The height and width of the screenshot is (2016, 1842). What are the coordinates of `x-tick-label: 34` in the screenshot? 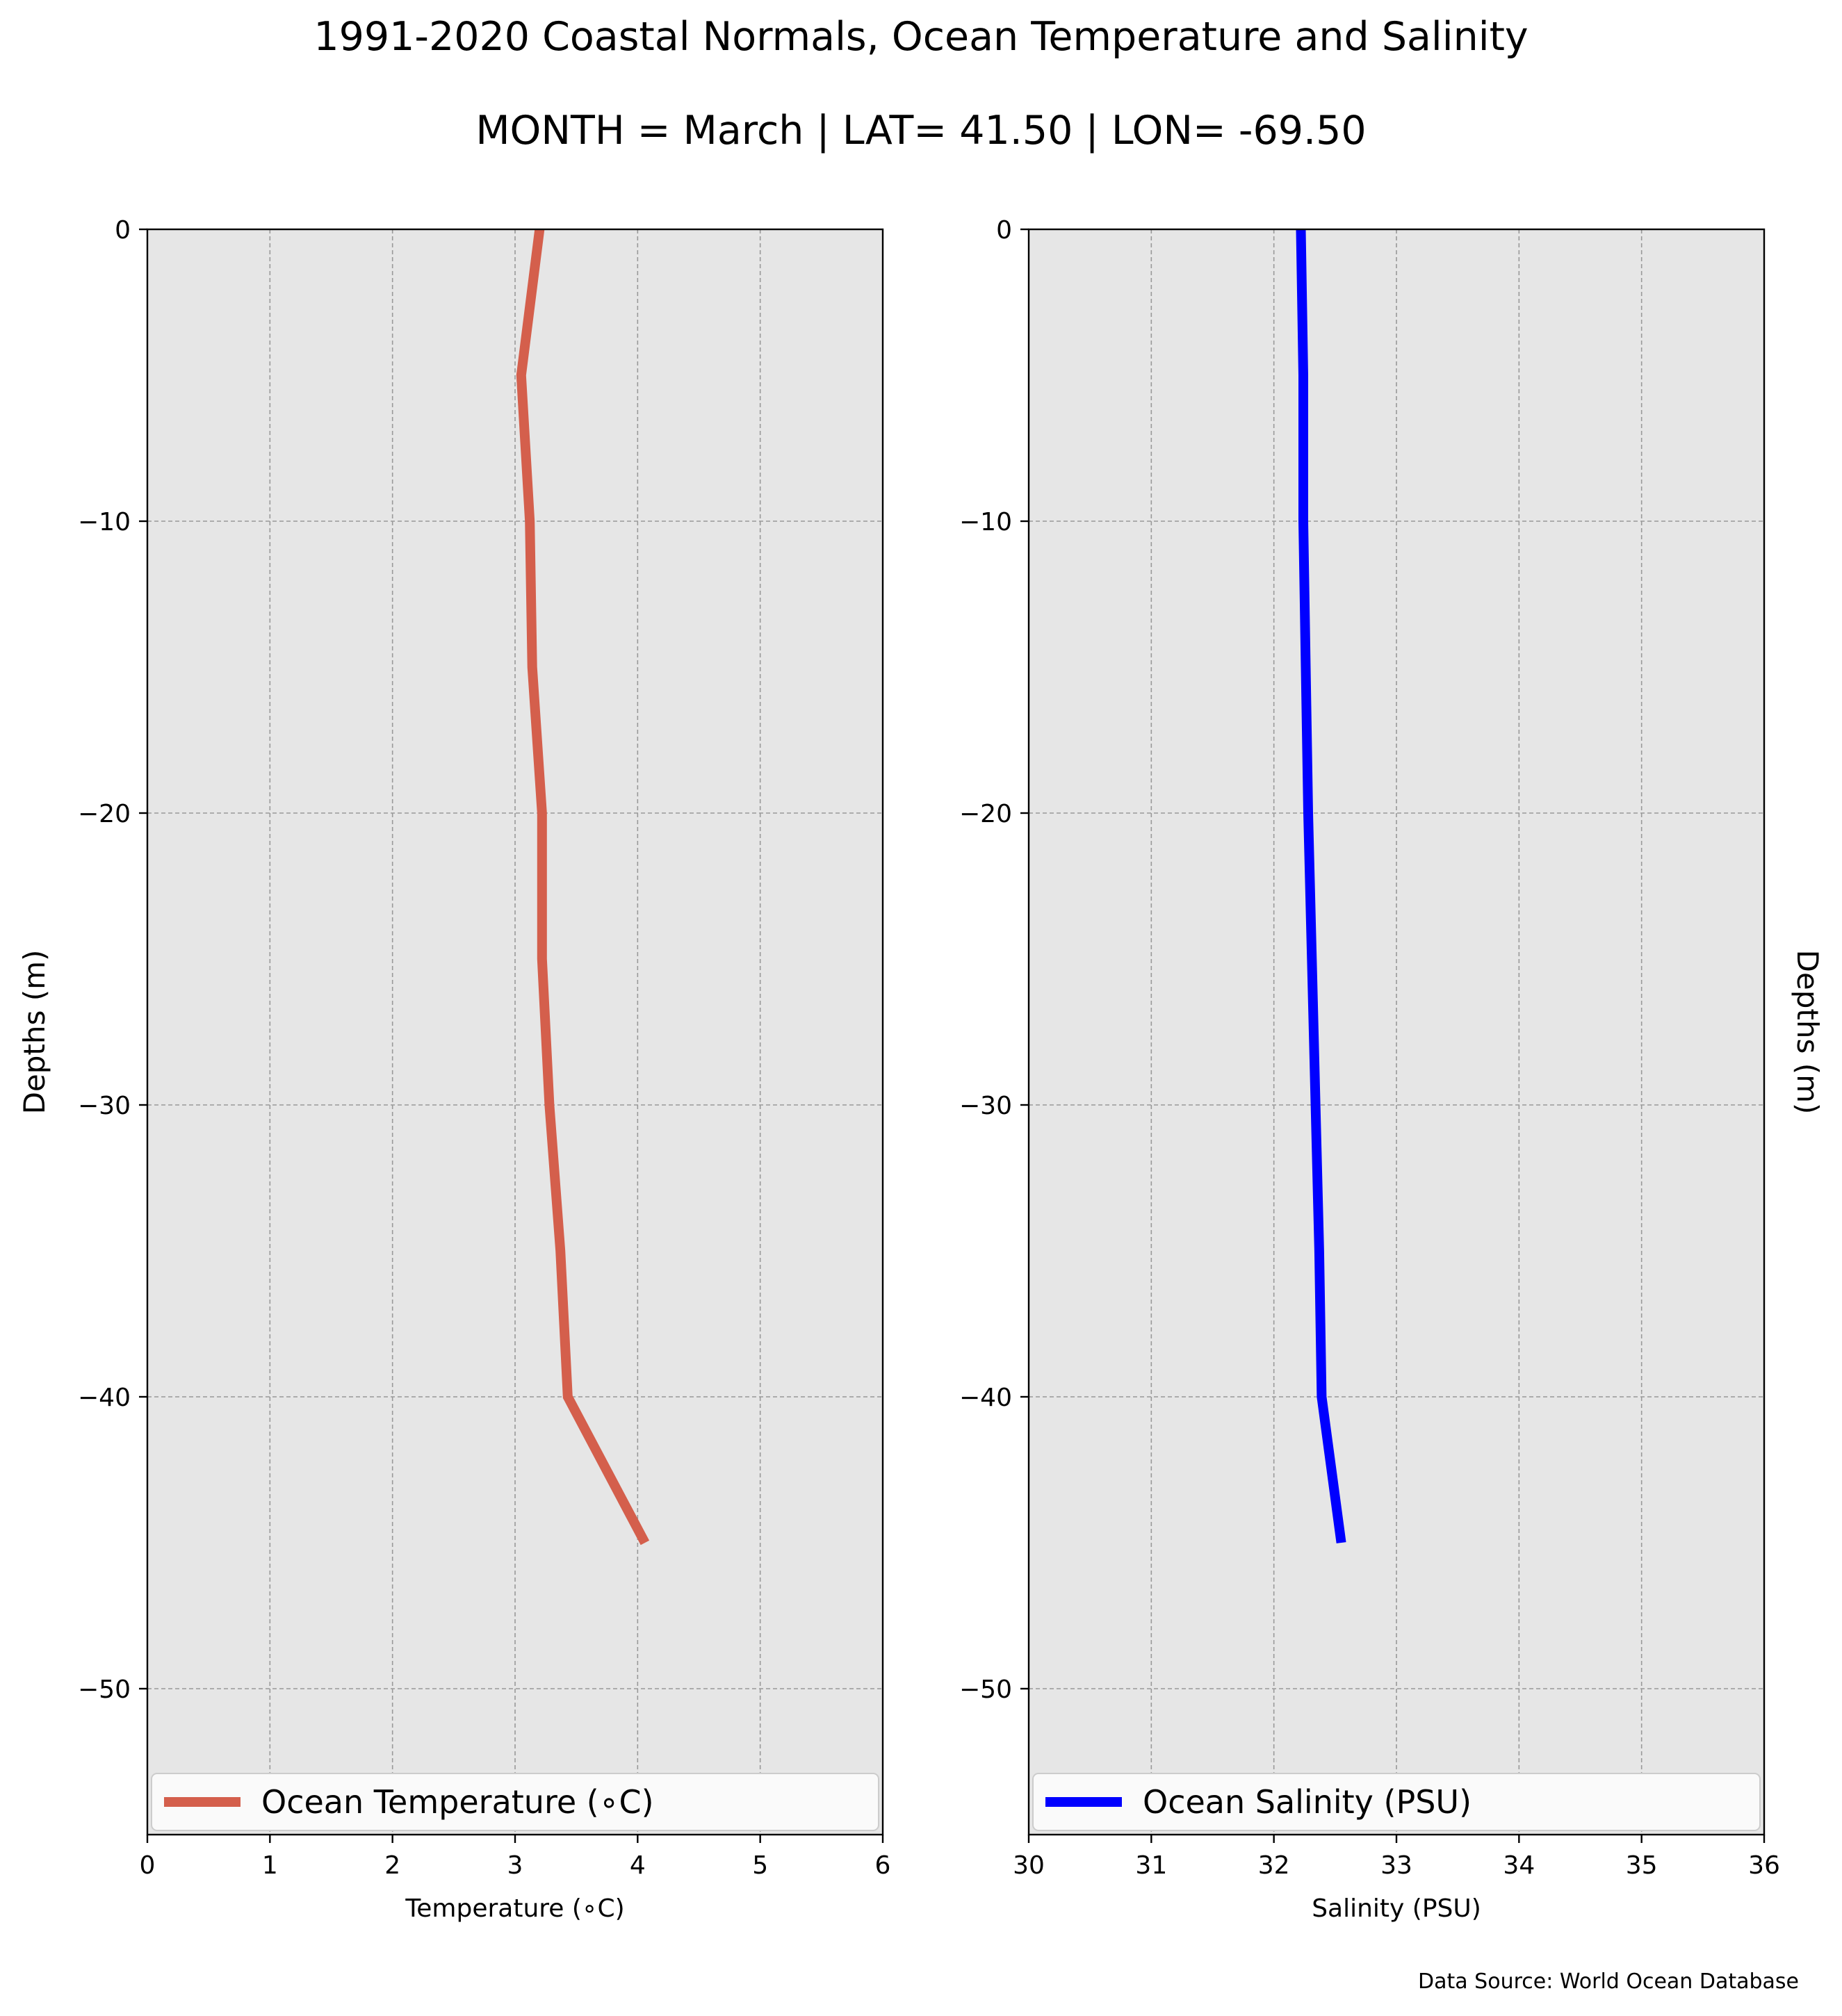 It's located at (1519, 1866).